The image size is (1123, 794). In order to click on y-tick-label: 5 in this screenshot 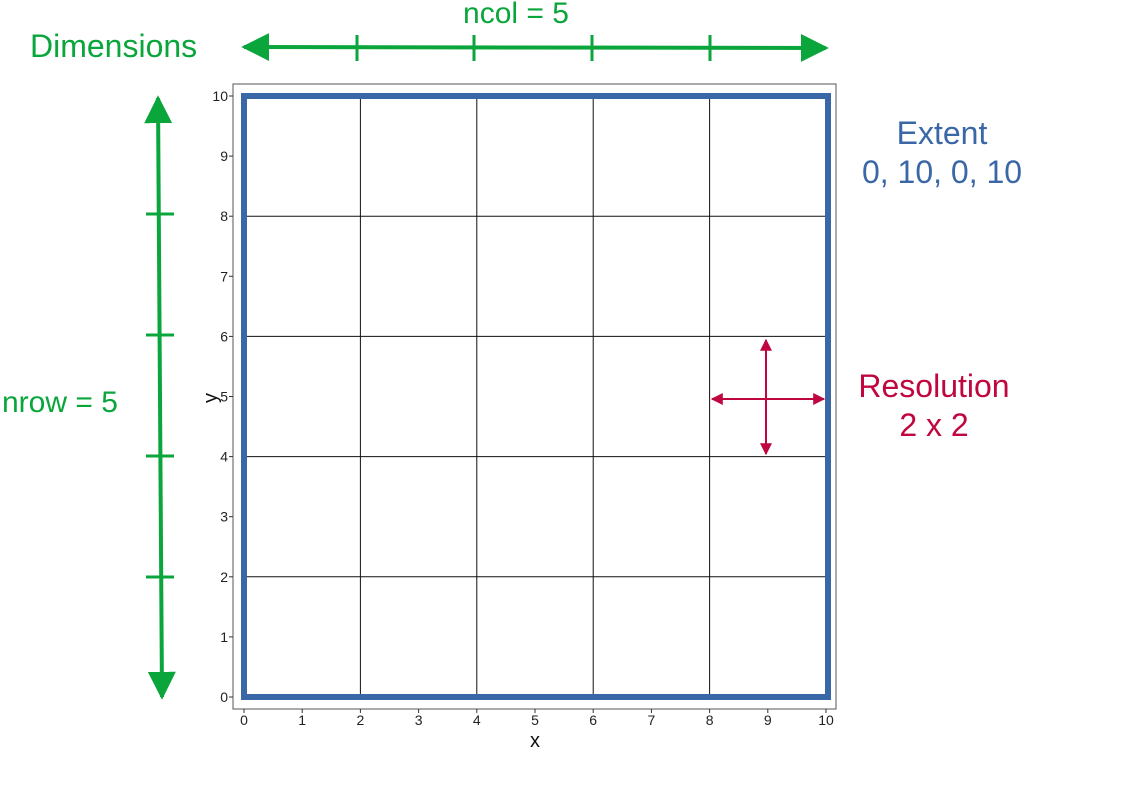, I will do `click(224, 397)`.